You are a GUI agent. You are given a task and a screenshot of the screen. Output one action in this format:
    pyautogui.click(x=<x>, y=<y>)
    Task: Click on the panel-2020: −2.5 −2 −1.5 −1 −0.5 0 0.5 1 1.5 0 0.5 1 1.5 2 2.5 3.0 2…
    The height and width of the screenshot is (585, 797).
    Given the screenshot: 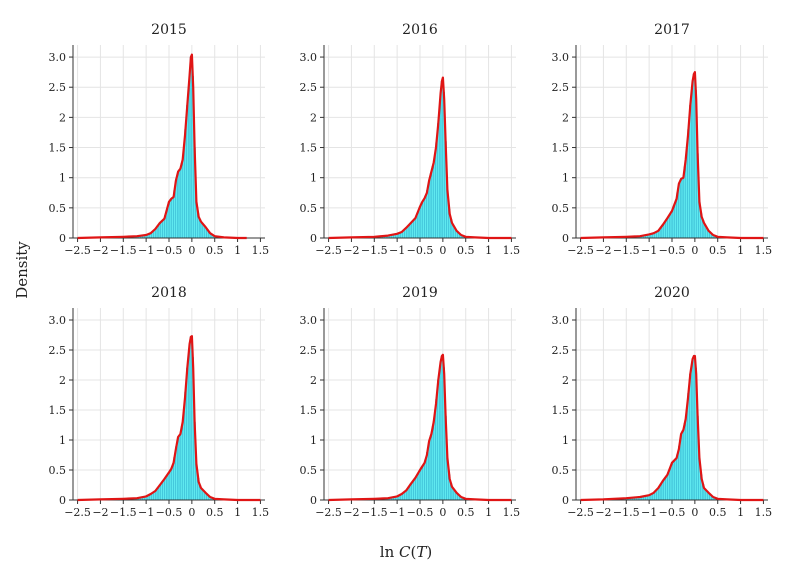 What is the action you would take?
    pyautogui.click(x=662, y=402)
    